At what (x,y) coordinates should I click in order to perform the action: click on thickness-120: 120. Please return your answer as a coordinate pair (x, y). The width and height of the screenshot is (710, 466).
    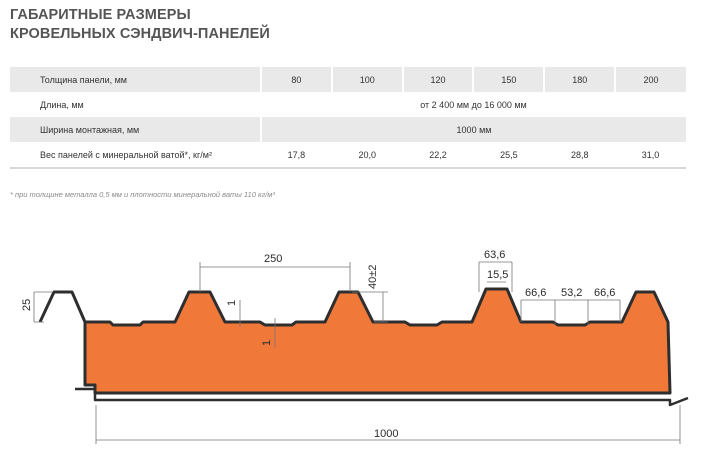
    Looking at the image, I should click on (437, 79).